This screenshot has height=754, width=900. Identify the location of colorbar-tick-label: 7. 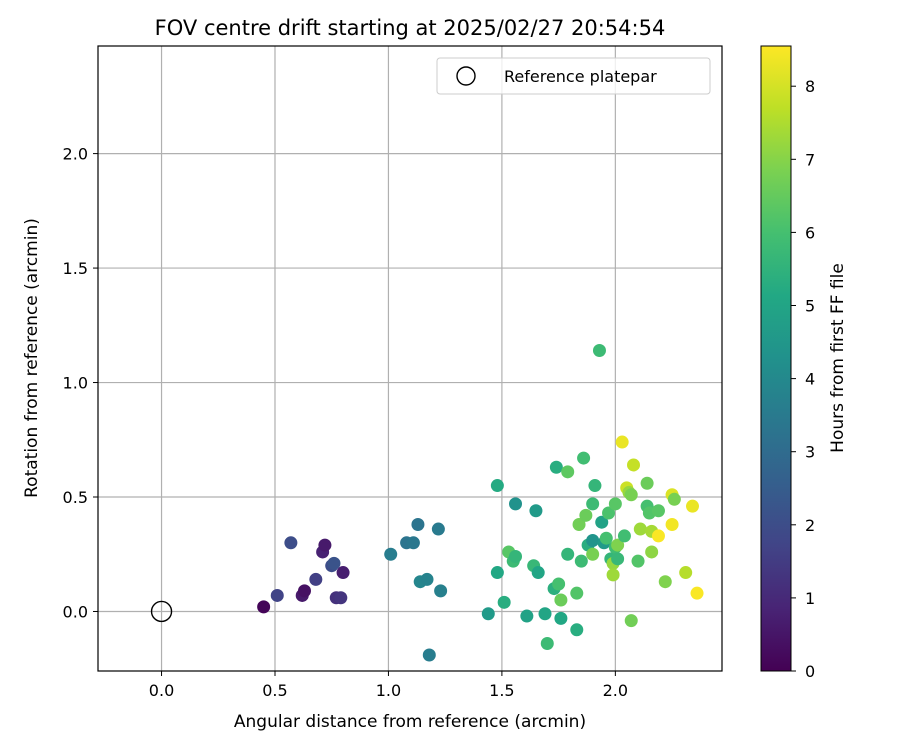
(810, 159).